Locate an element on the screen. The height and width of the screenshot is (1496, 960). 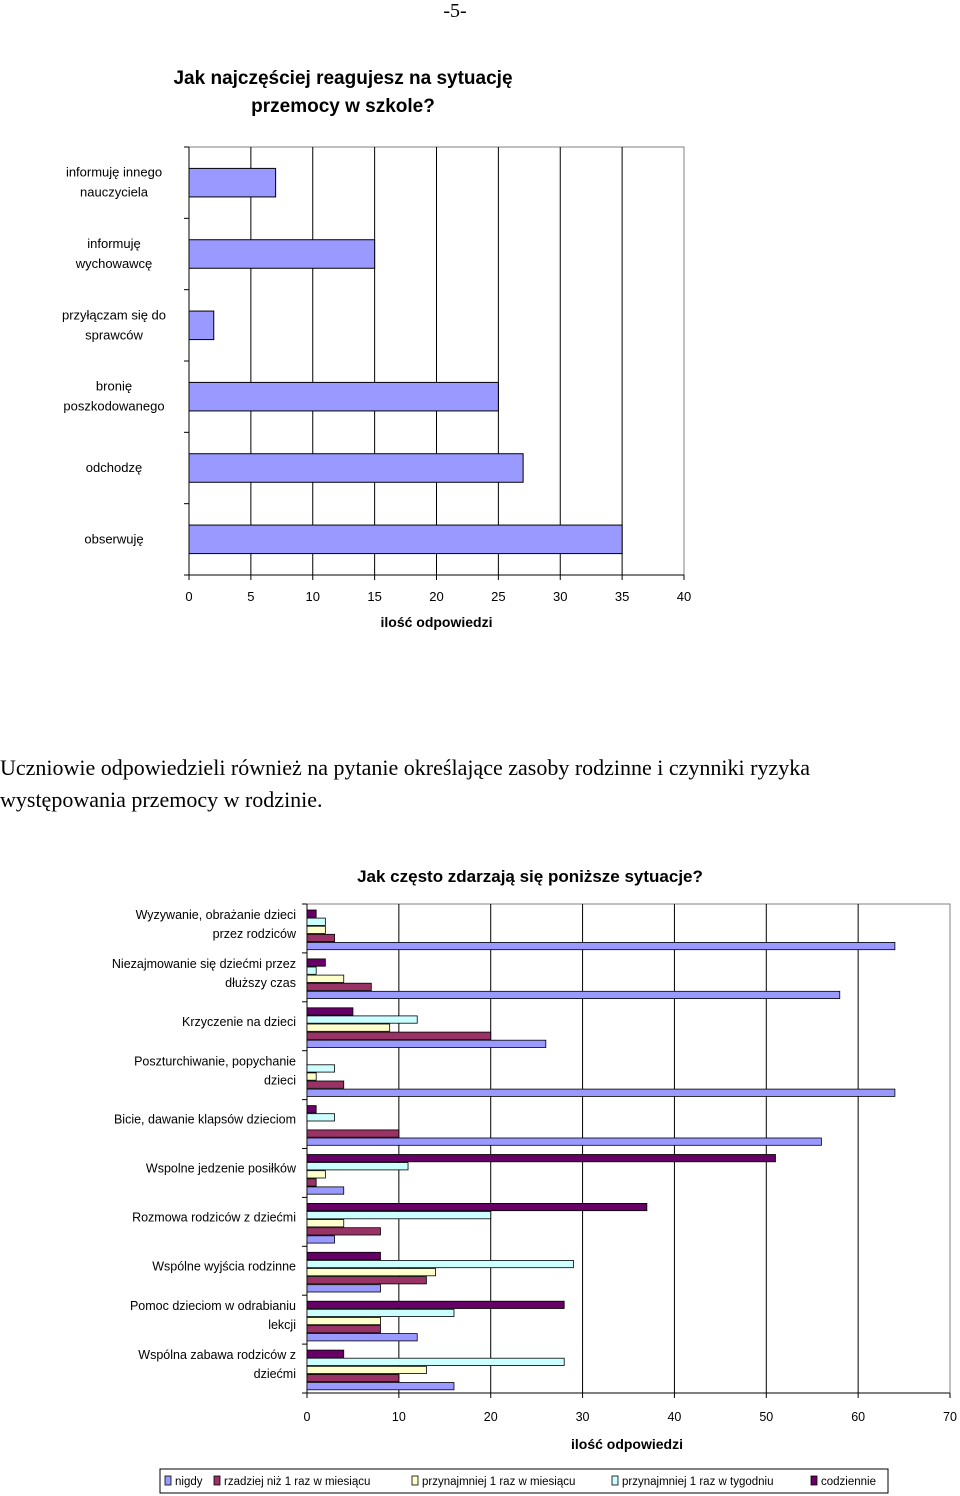
chart2-category-label: Krzyczenie na dzieci is located at coordinates (239, 1022).